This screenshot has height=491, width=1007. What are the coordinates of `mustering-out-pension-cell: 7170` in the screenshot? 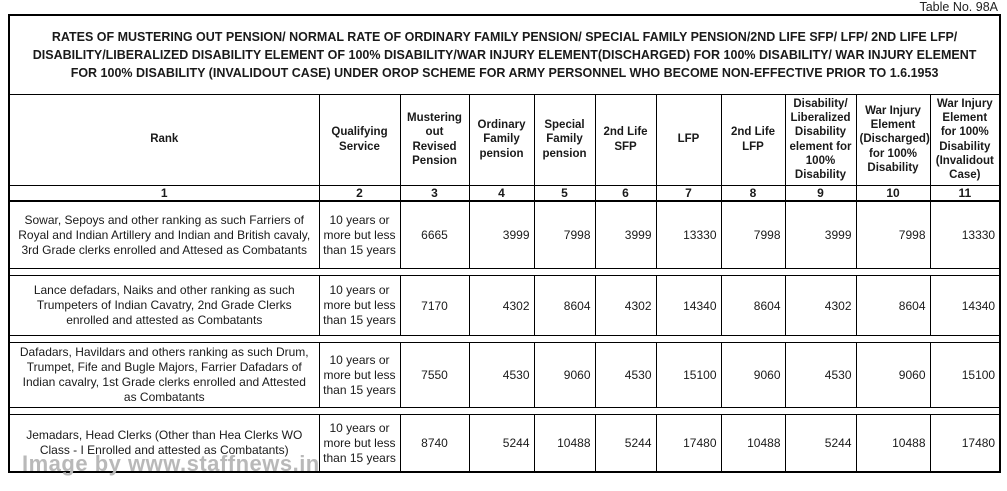 It's located at (434, 306).